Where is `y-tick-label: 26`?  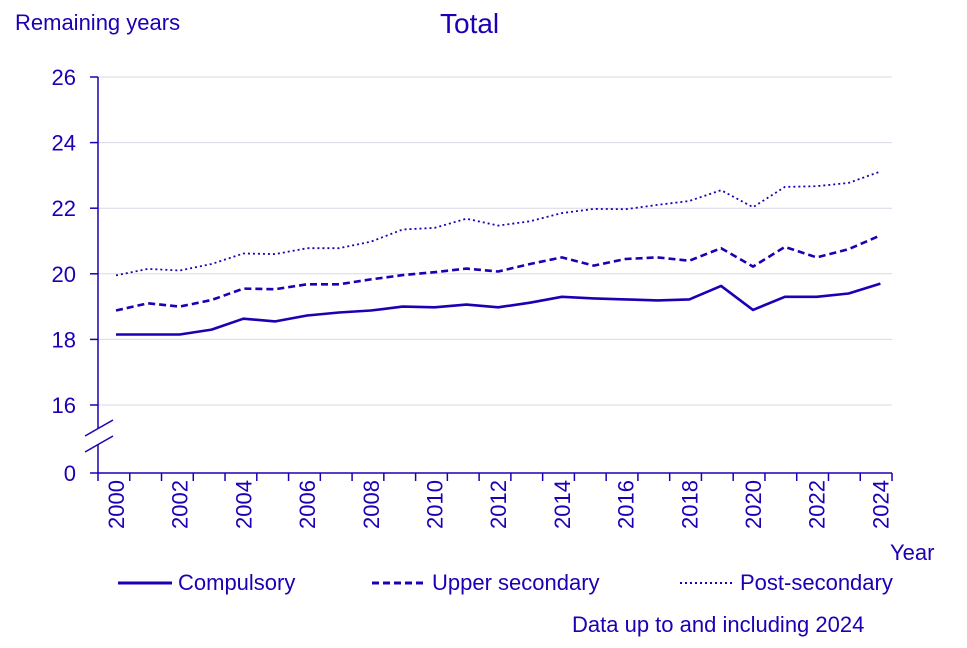 y-tick-label: 26 is located at coordinates (64, 77).